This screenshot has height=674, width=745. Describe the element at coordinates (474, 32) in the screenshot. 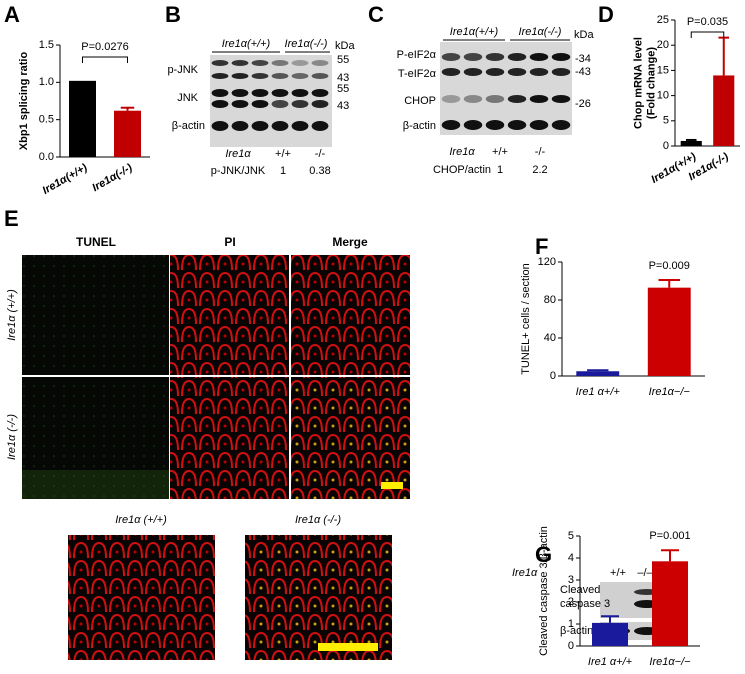

I see `blot-header: Ire1α(+/+)` at that location.